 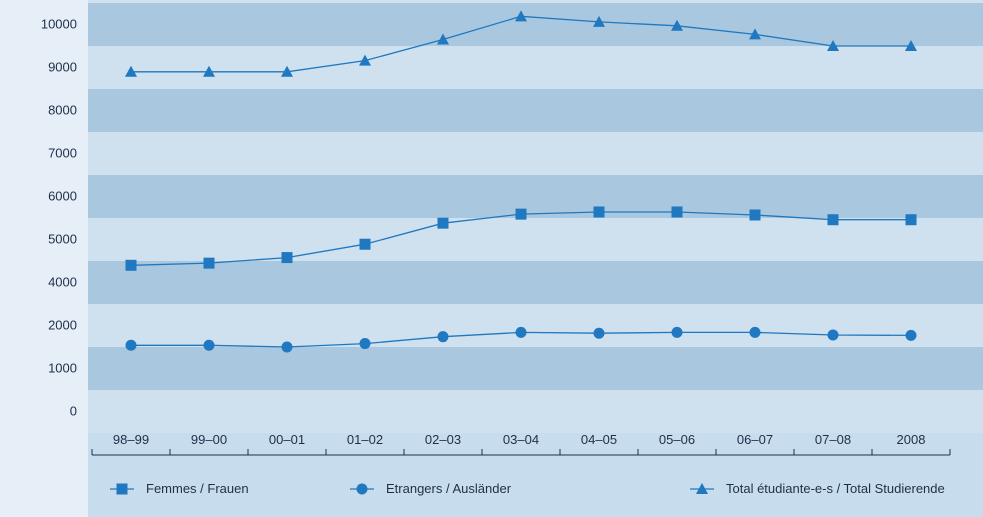 What do you see at coordinates (197, 488) in the screenshot?
I see `legend-label: Femmes / Frauen` at bounding box center [197, 488].